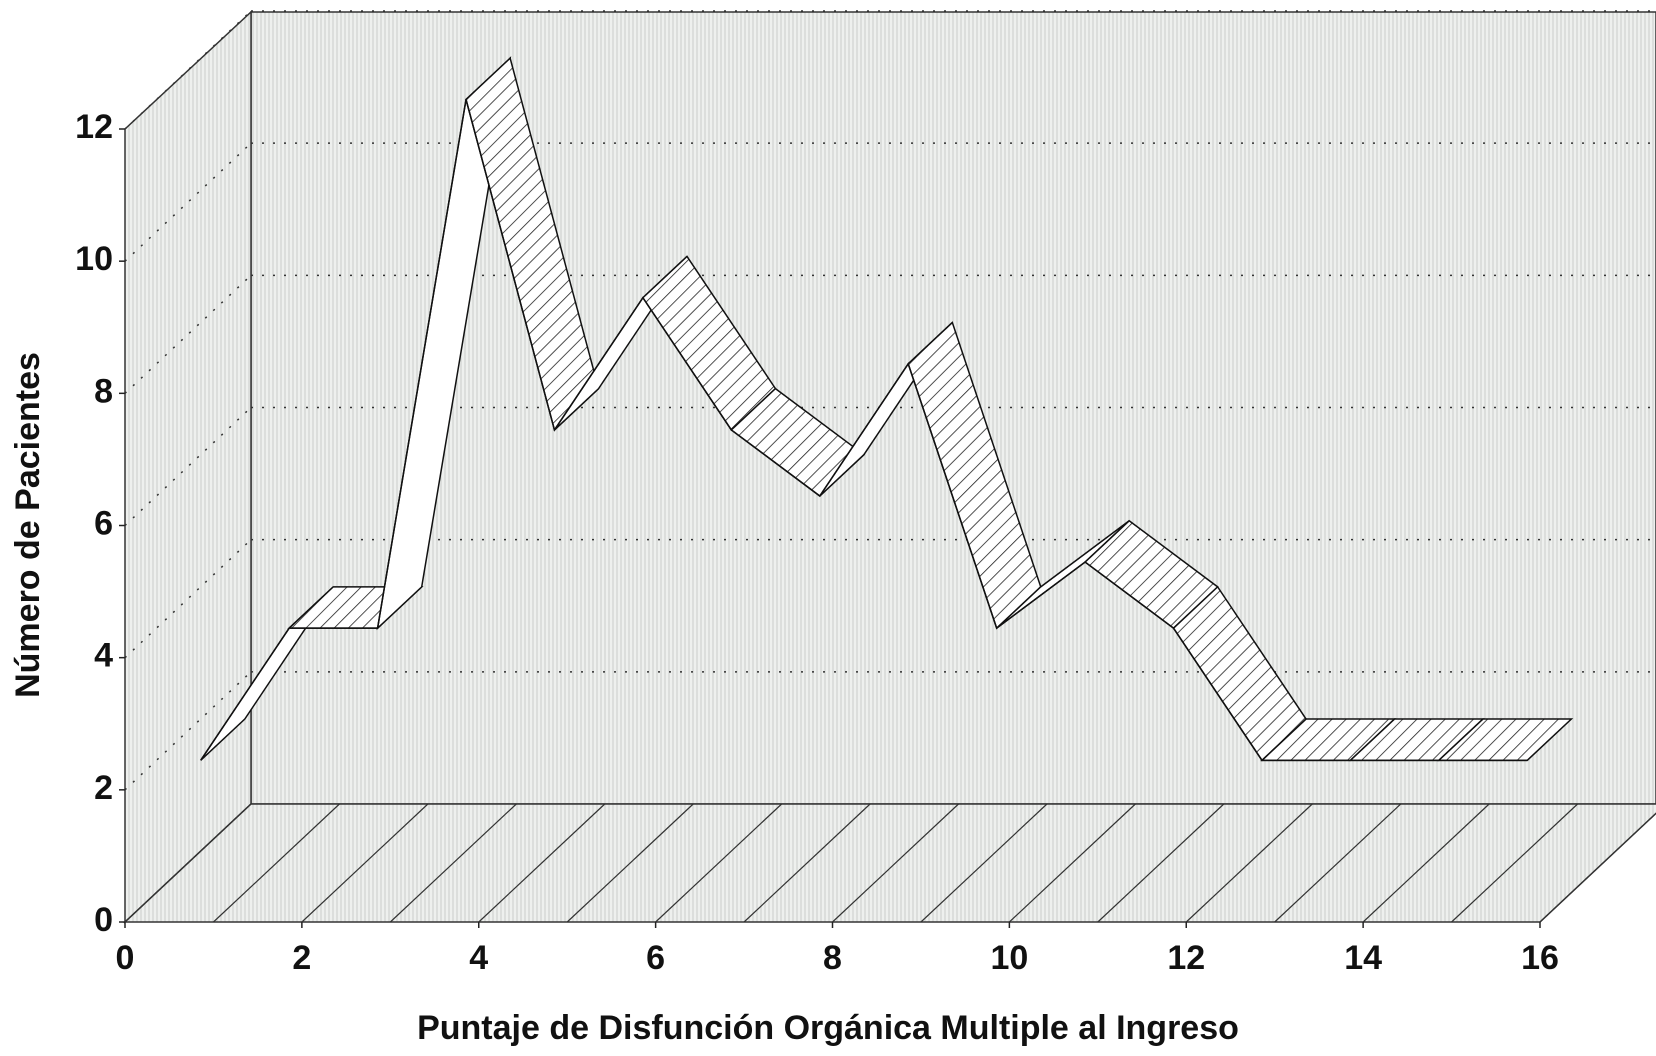  I want to click on x-tick-label: 14, so click(1363, 958).